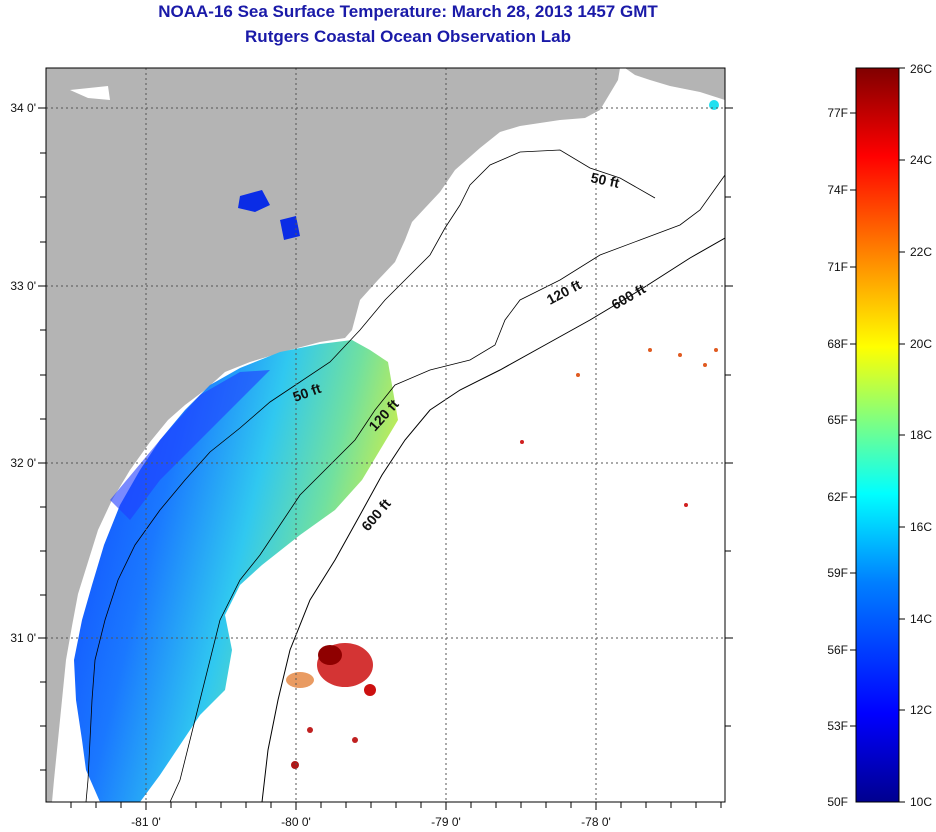 The width and height of the screenshot is (936, 832). I want to click on colorbar-c-label: 22C, so click(921, 252).